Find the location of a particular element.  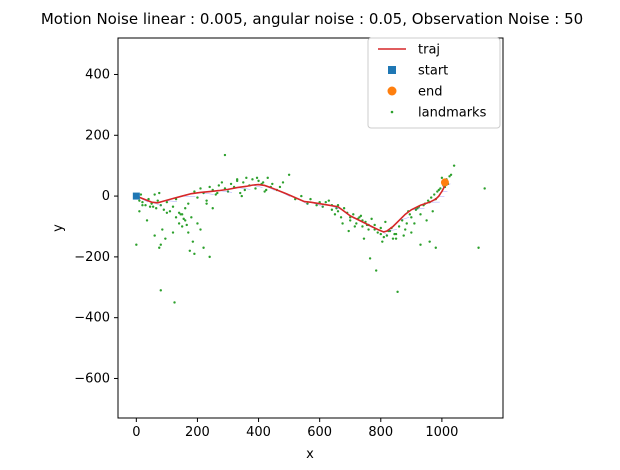

legend: traj start end landmarks is located at coordinates (434, 83).